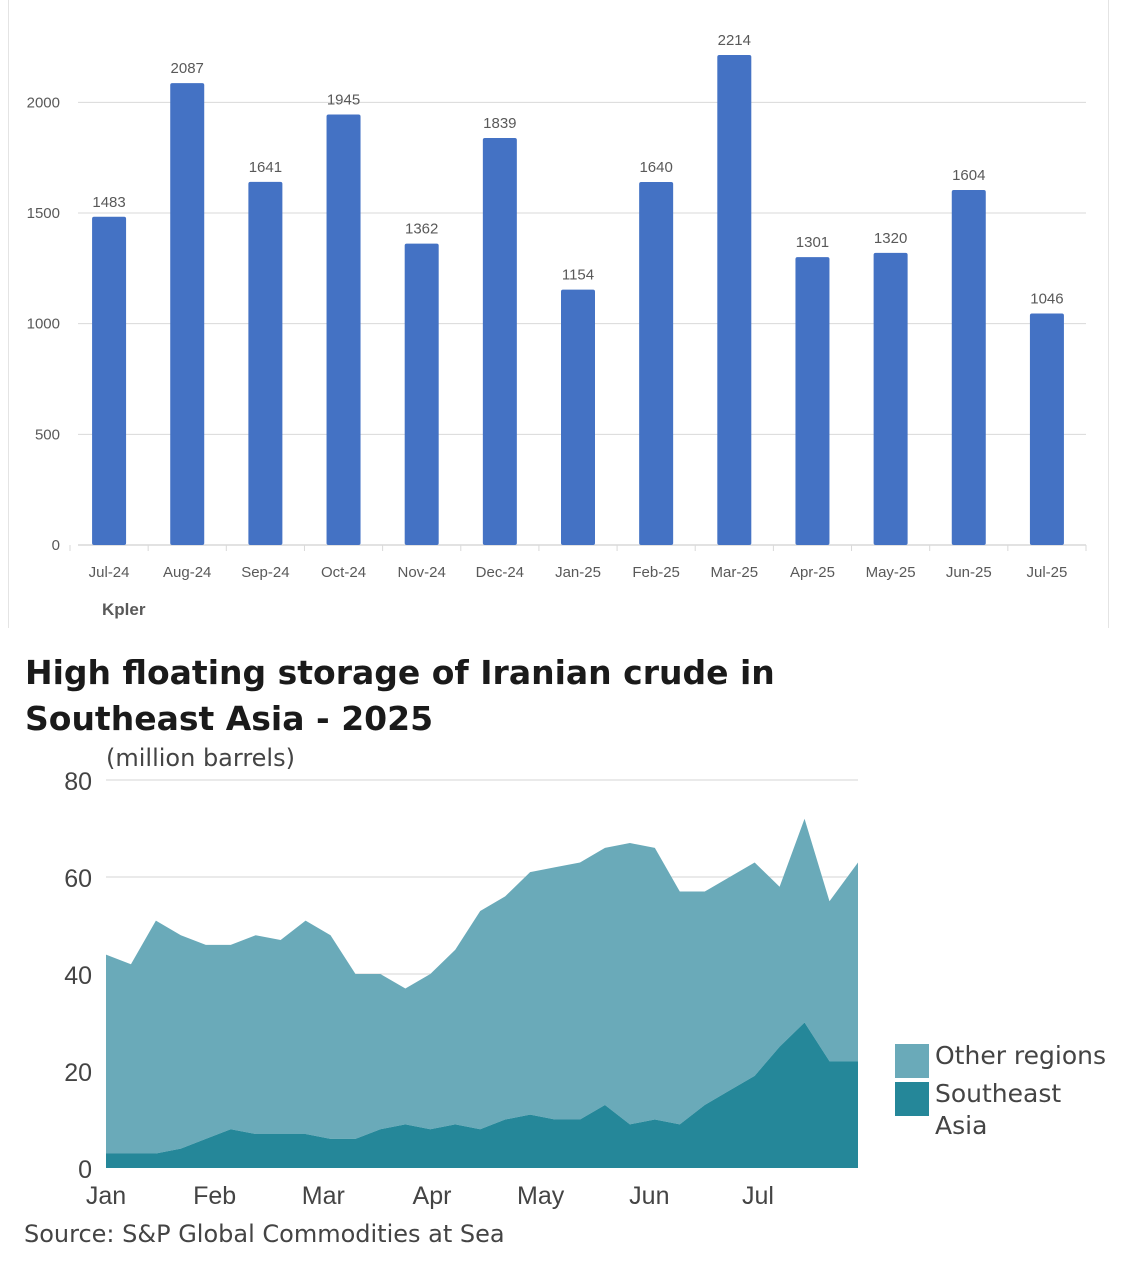 The image size is (1123, 1278). What do you see at coordinates (78, 782) in the screenshot?
I see `area-y-tick-label: 80` at bounding box center [78, 782].